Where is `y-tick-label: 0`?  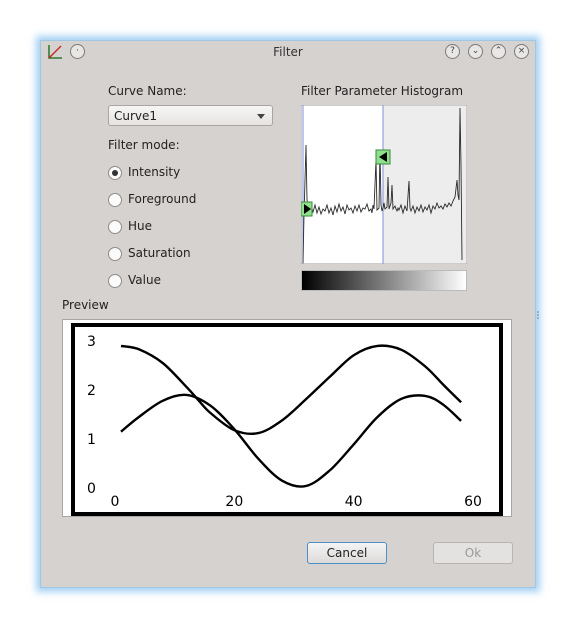 y-tick-label: 0 is located at coordinates (91, 489).